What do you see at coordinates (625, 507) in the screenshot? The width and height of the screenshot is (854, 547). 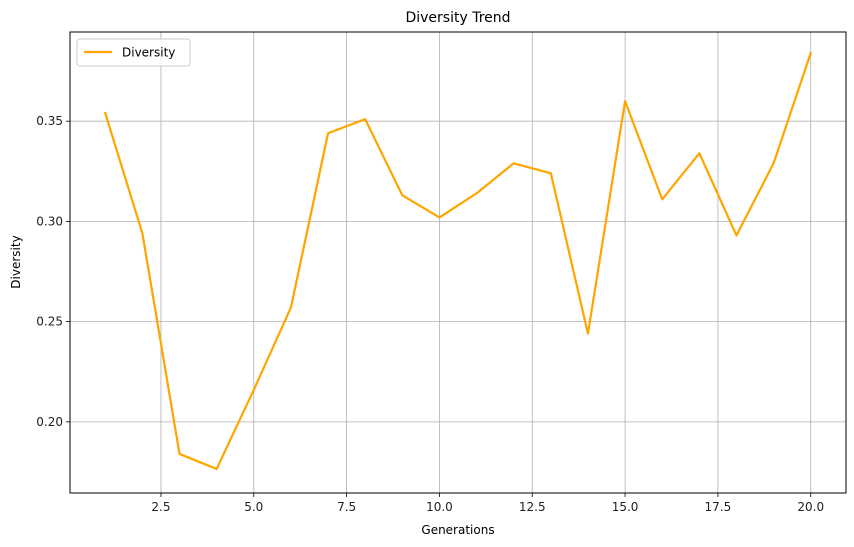 I see `x-tick-label: 15.0` at bounding box center [625, 507].